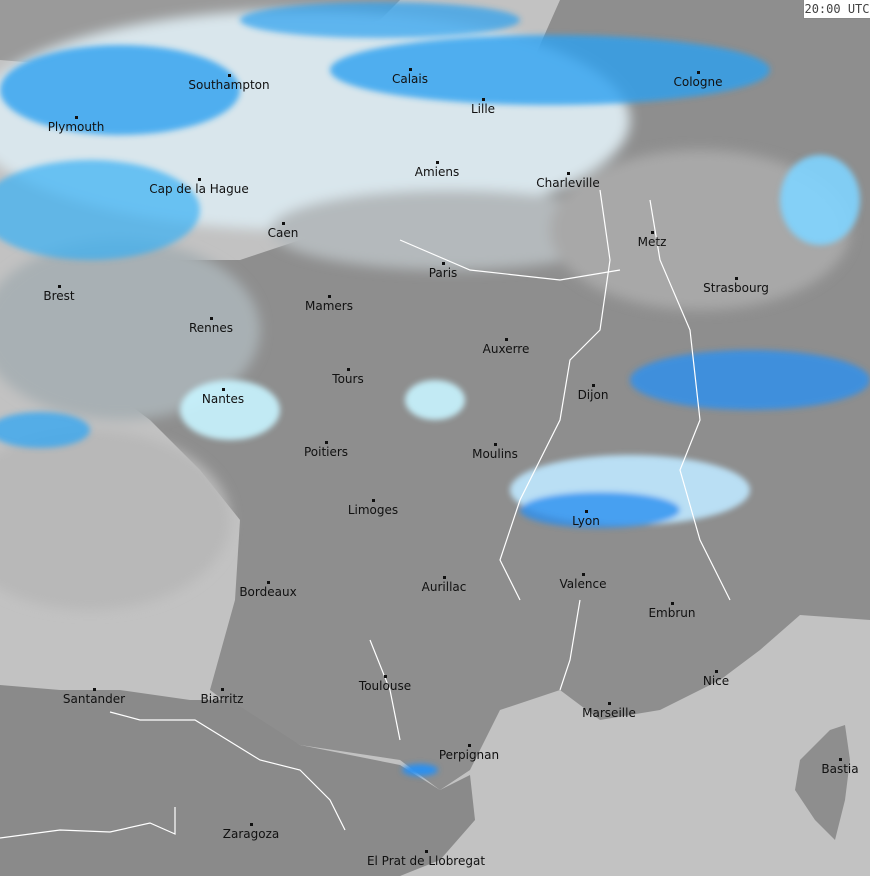 This screenshot has width=870, height=876. Describe the element at coordinates (583, 584) in the screenshot. I see `city-label: Valence` at that location.